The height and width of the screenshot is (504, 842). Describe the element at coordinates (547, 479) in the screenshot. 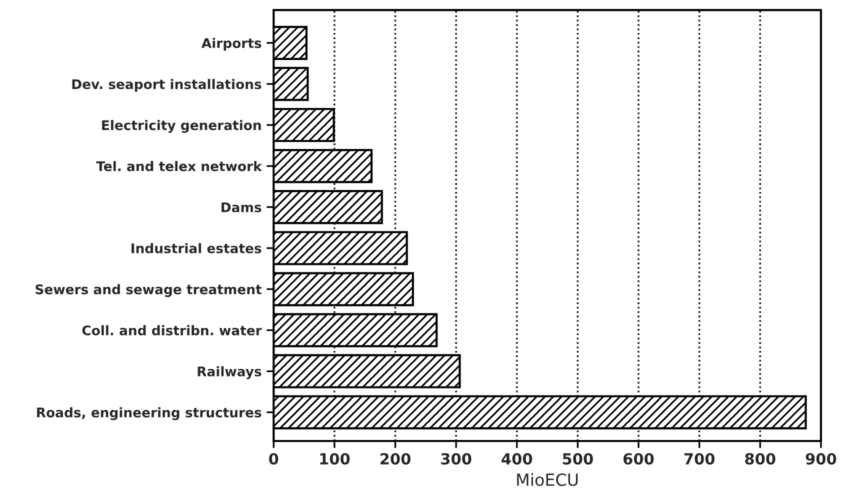

I see `x-axis-title: MioECU` at that location.